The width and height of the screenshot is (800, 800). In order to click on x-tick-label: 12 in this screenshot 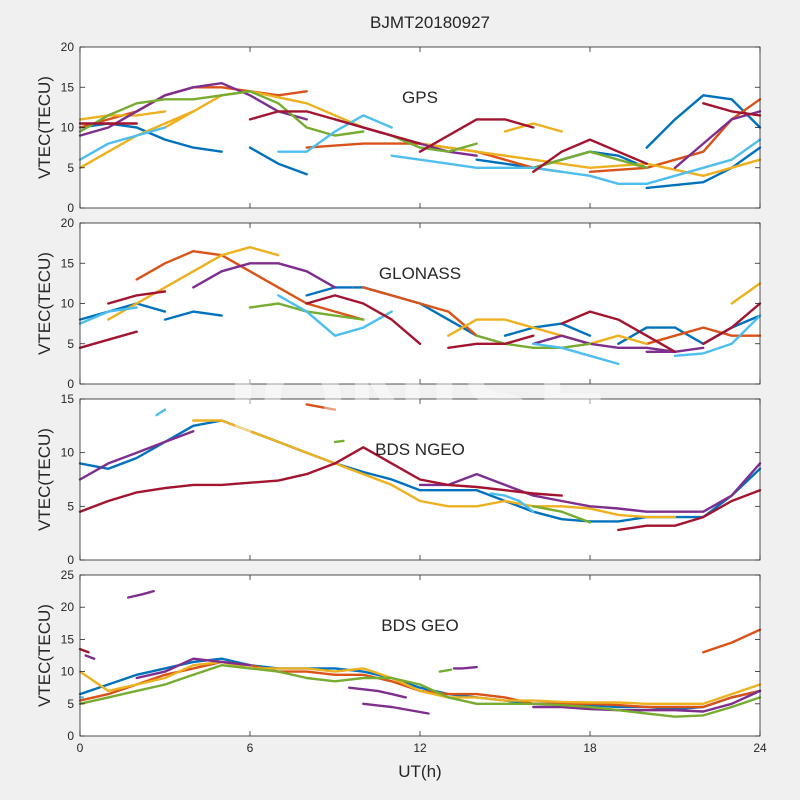, I will do `click(420, 748)`.